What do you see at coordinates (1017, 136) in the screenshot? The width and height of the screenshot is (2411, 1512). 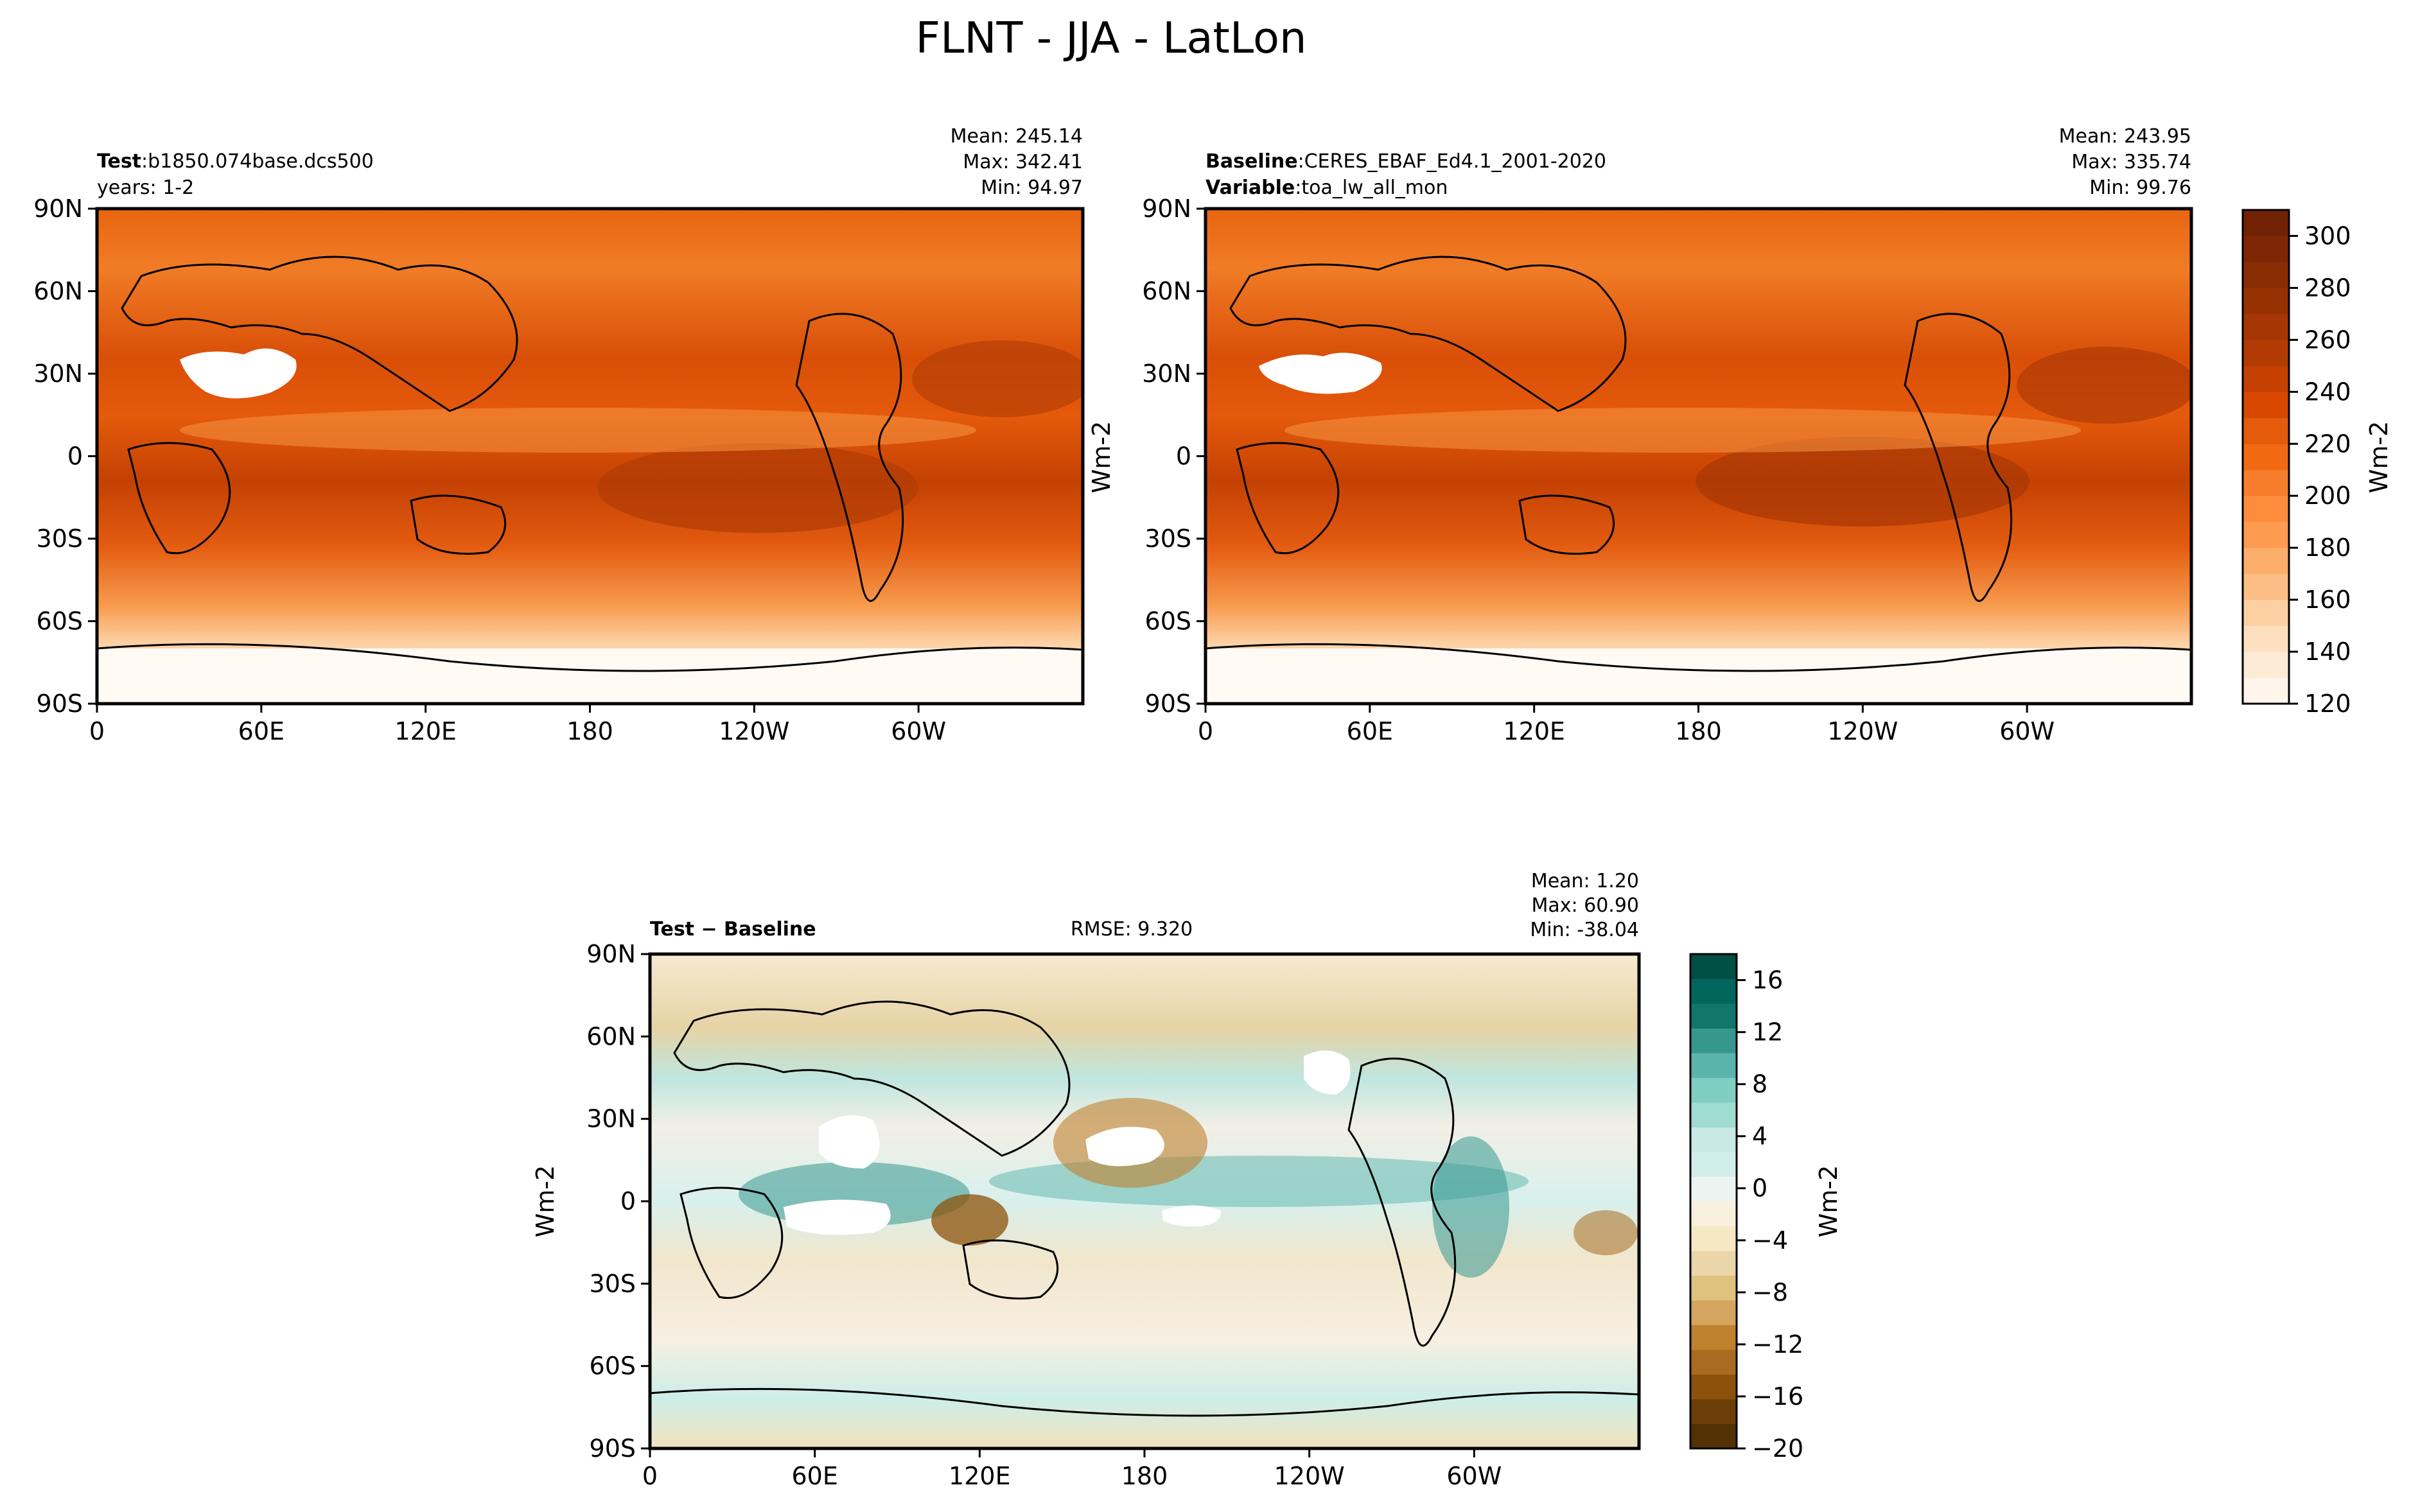 I see `test-stat-mean: Mean: 245.14` at bounding box center [1017, 136].